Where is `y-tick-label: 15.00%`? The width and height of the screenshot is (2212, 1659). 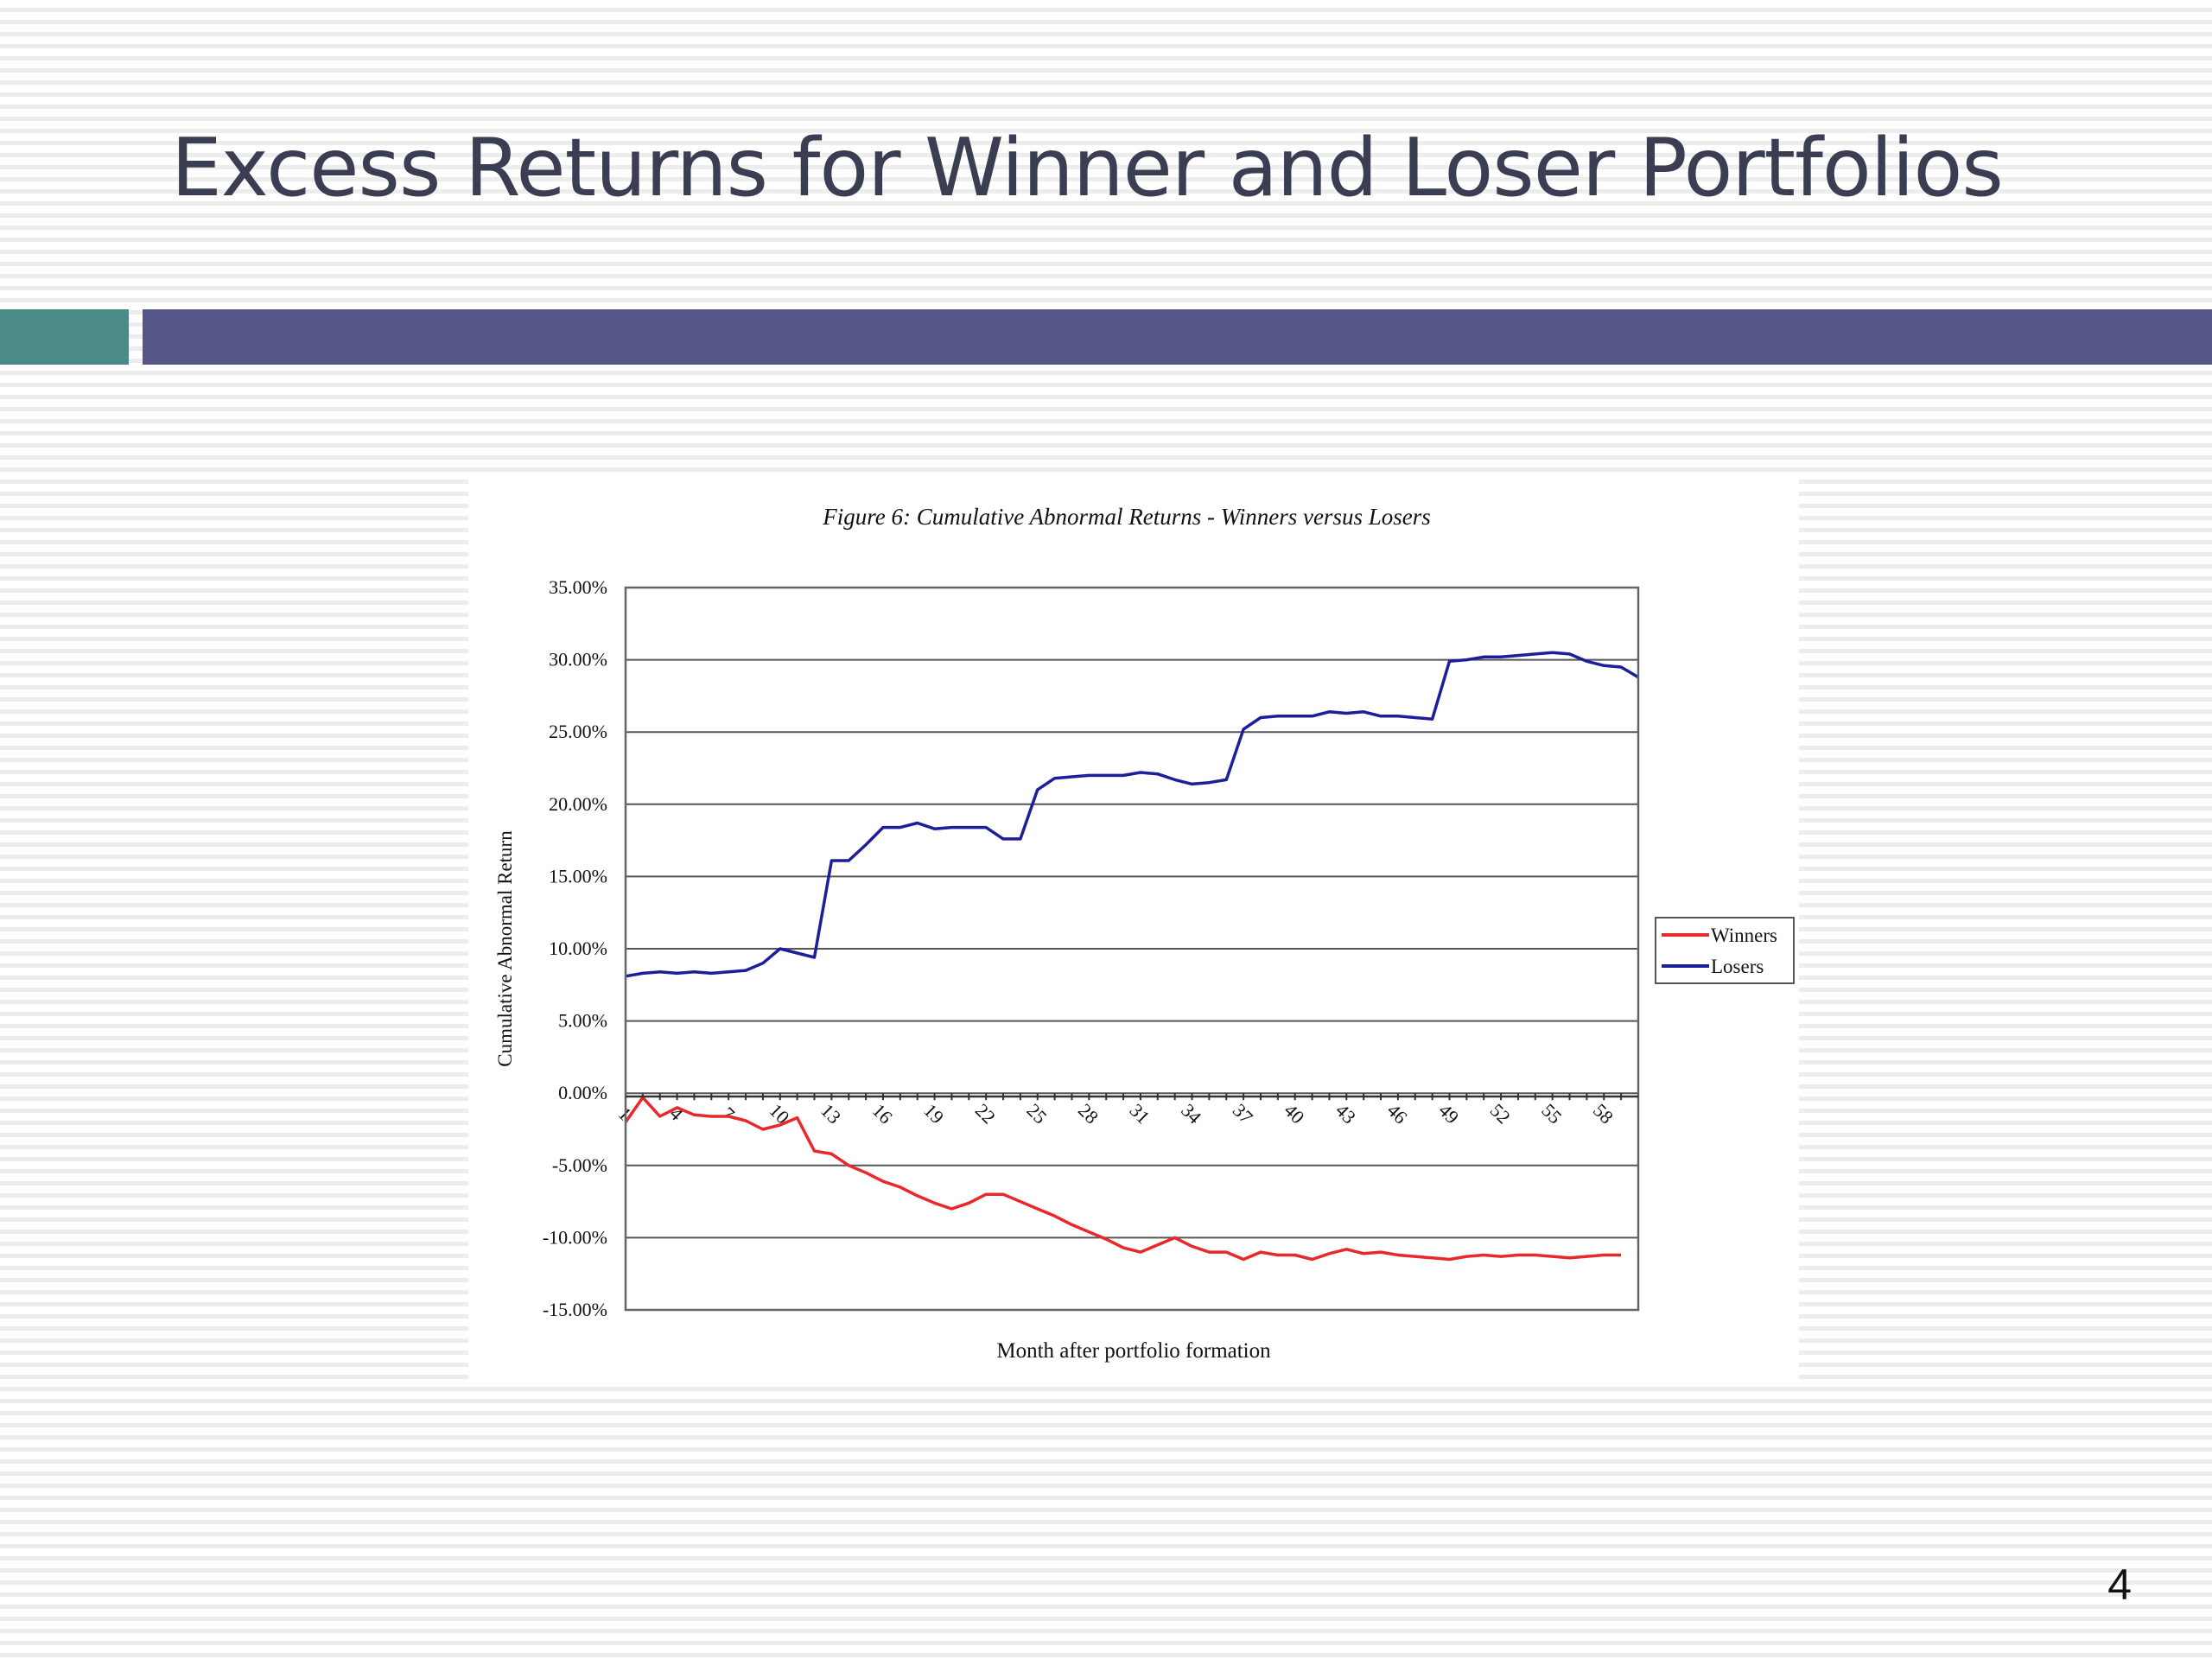 y-tick-label: 15.00% is located at coordinates (578, 876).